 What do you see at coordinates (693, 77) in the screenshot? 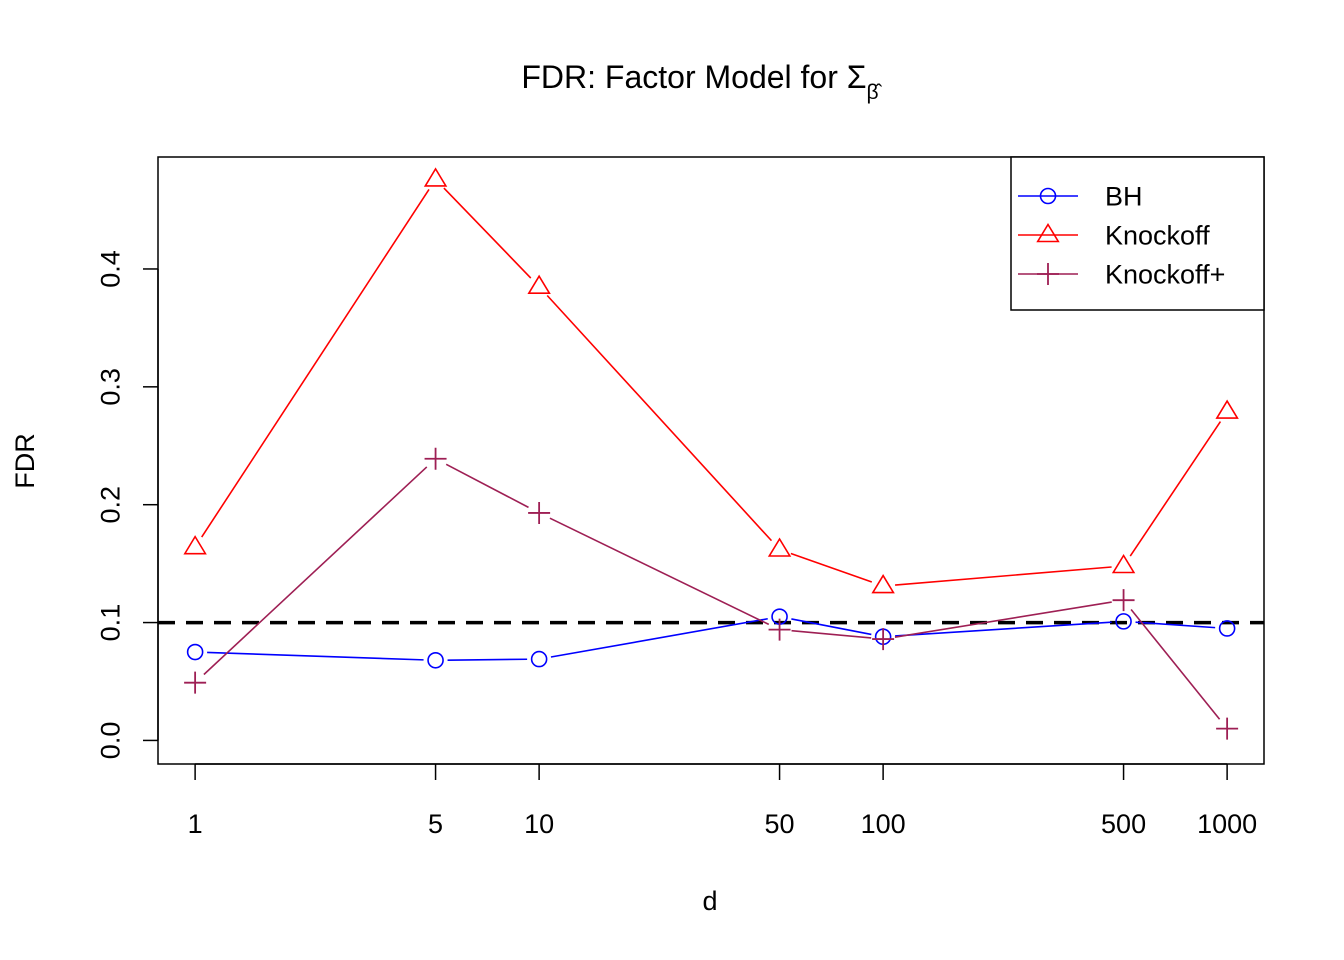
I see `chart-title-main: FDR: Factor Model for Σ` at bounding box center [693, 77].